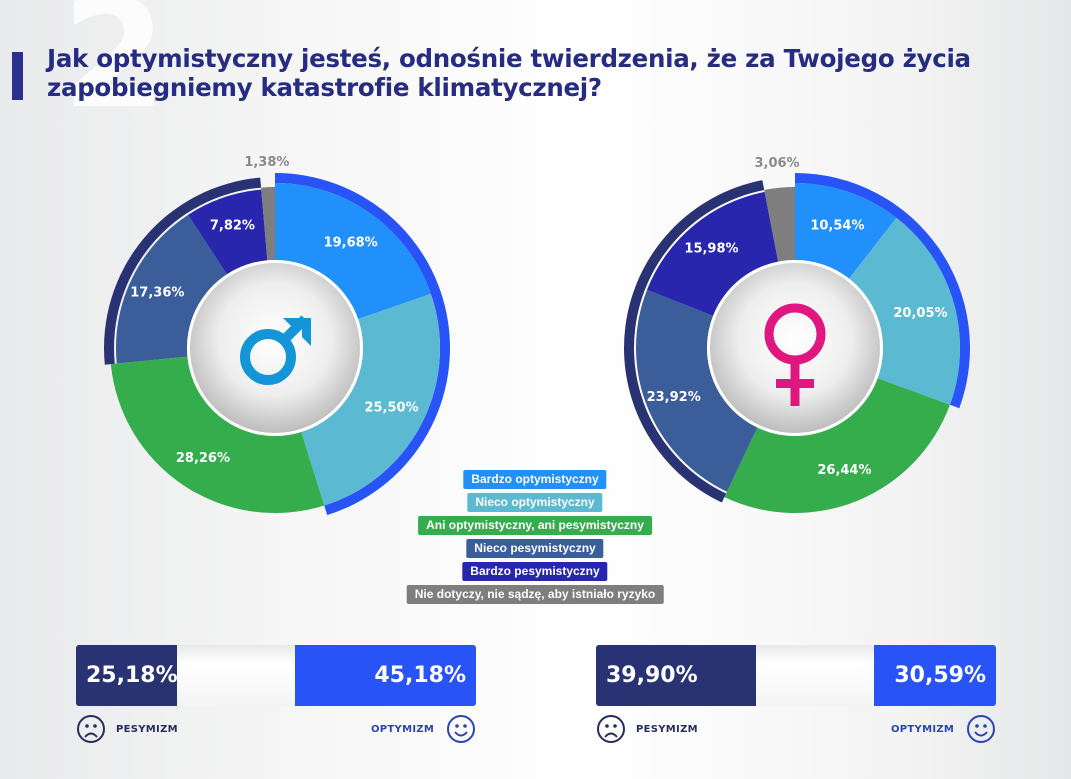 This screenshot has height=779, width=1071. Describe the element at coordinates (351, 243) in the screenshot. I see `slice-label: 19,68%` at that location.